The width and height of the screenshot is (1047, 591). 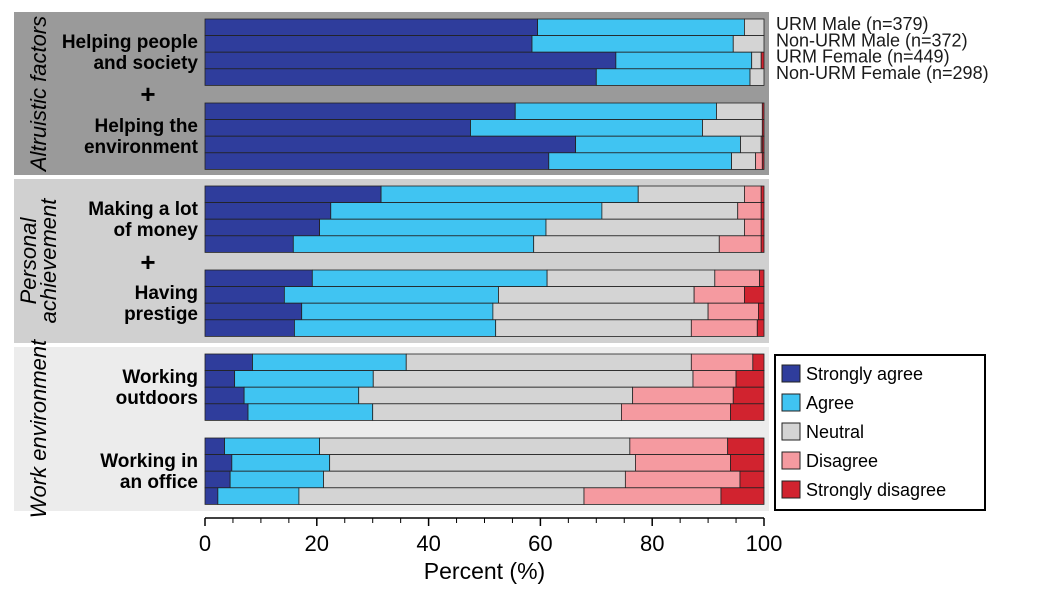 I want to click on x-axis-title: Percent (%), so click(x=484, y=571).